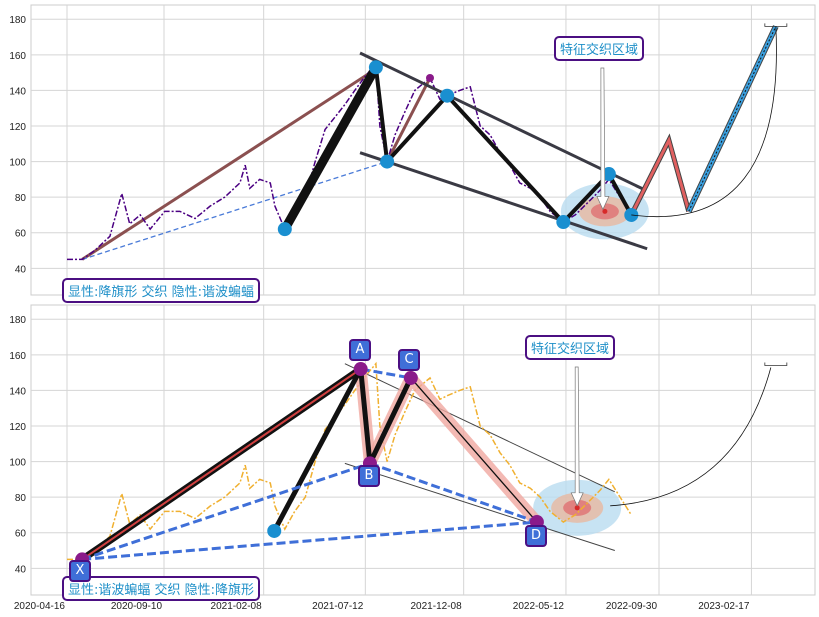 This screenshot has width=819, height=617. What do you see at coordinates (274, 530) in the screenshot?
I see `flag-start-point` at bounding box center [274, 530].